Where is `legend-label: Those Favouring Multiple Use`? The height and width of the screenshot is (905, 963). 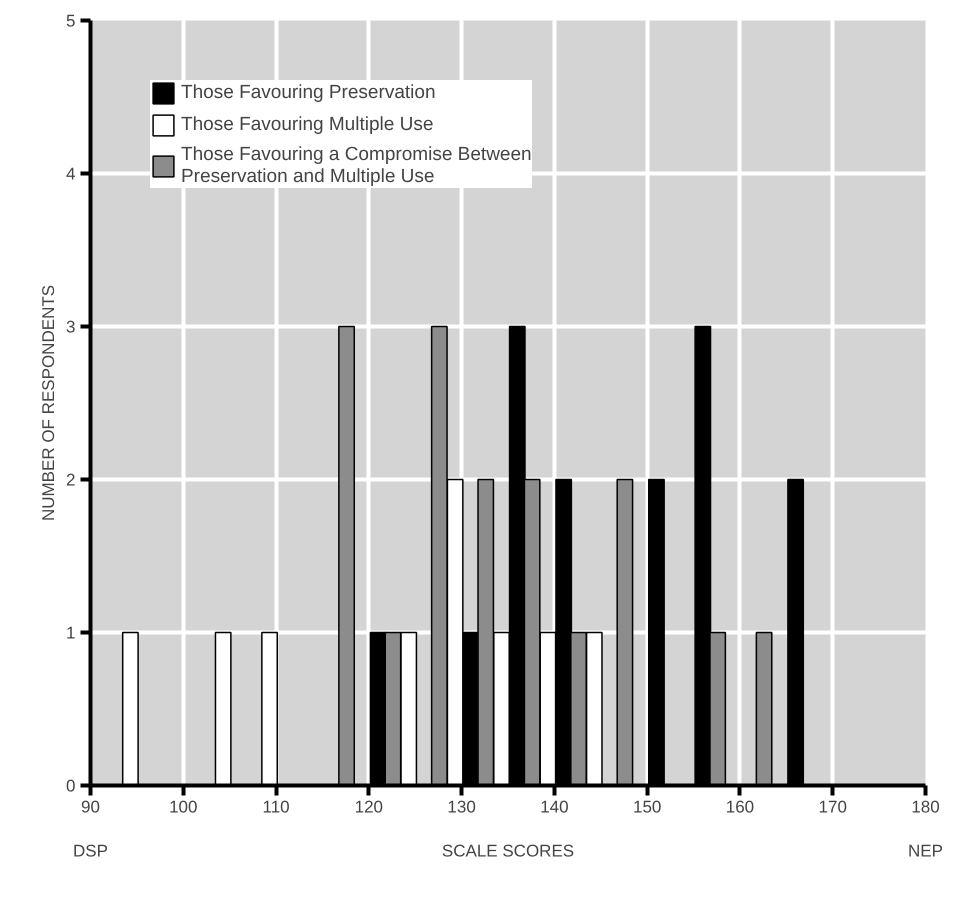
legend-label: Those Favouring Multiple Use is located at coordinates (307, 125).